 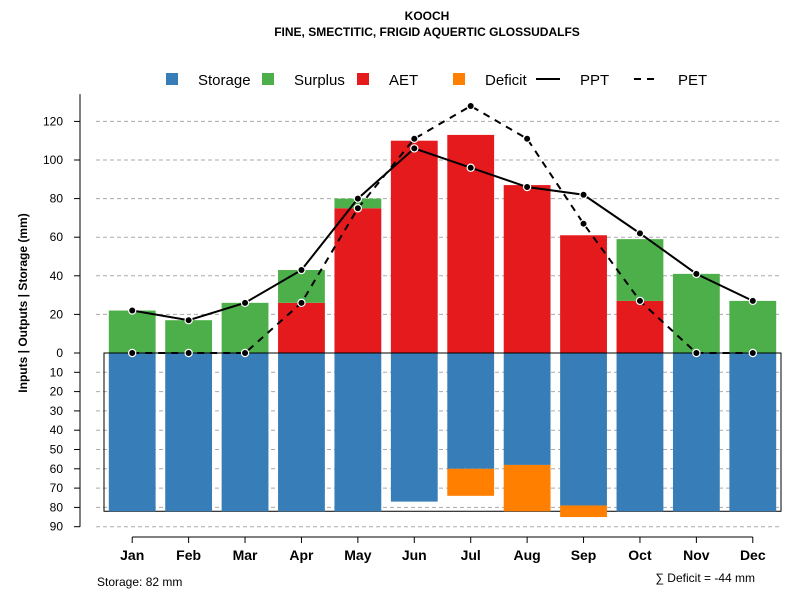 What do you see at coordinates (57, 450) in the screenshot?
I see `y-tick-label: 50` at bounding box center [57, 450].